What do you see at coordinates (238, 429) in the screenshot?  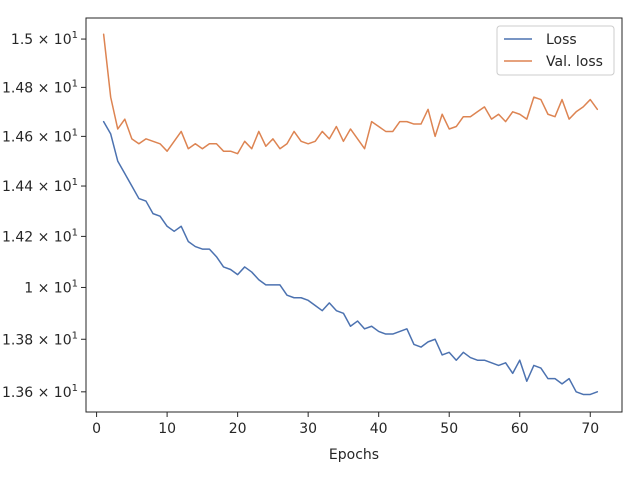 I see `x-tick-label: 20` at bounding box center [238, 429].